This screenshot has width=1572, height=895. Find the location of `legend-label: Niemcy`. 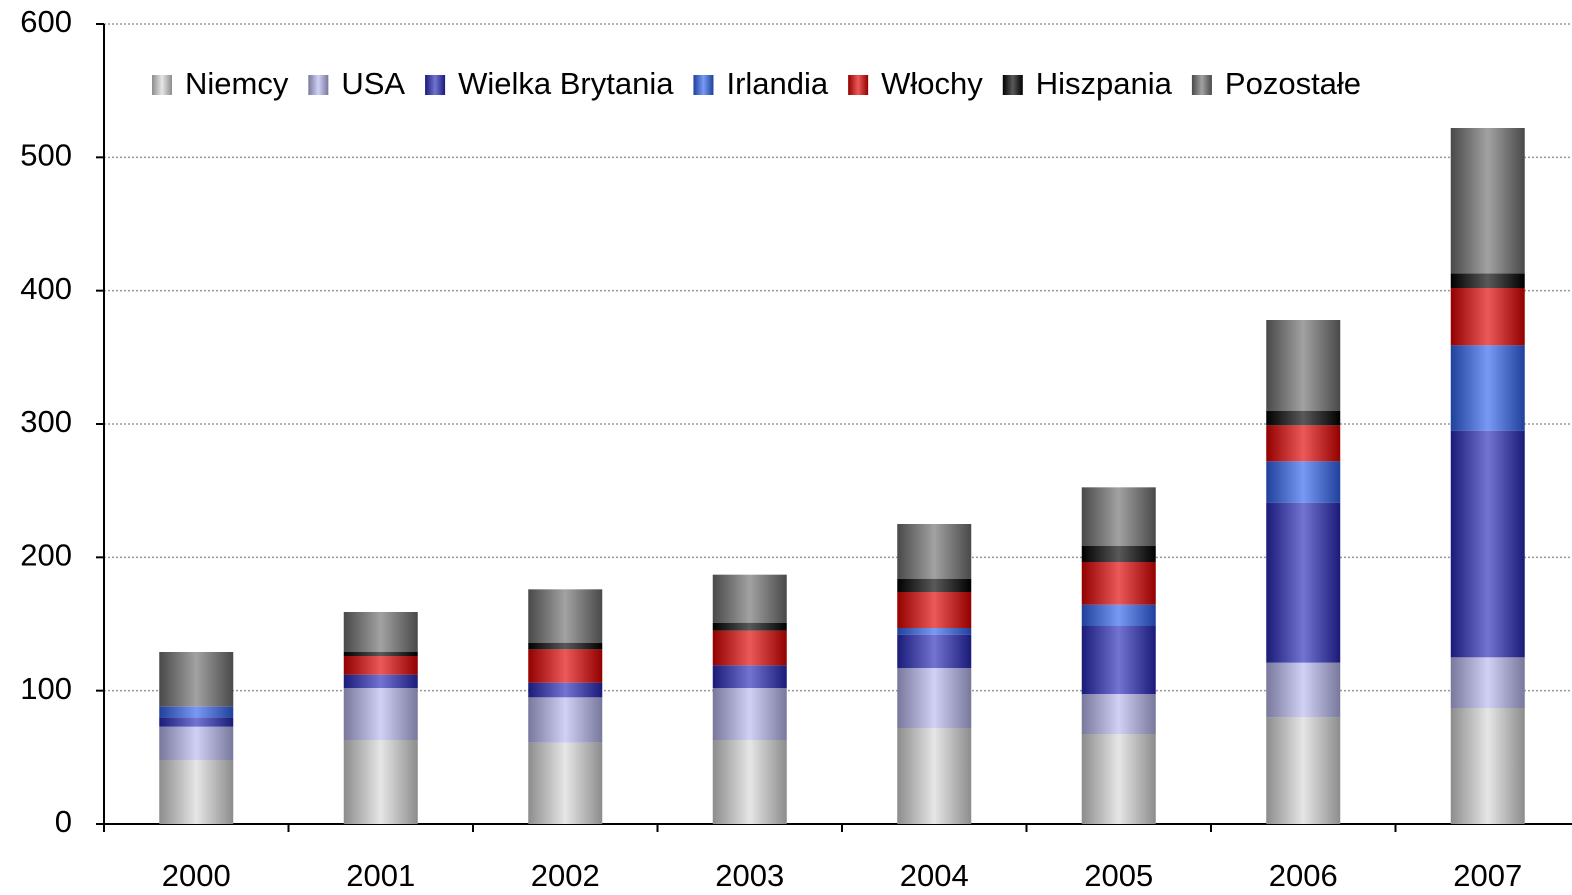

legend-label: Niemcy is located at coordinates (237, 83).